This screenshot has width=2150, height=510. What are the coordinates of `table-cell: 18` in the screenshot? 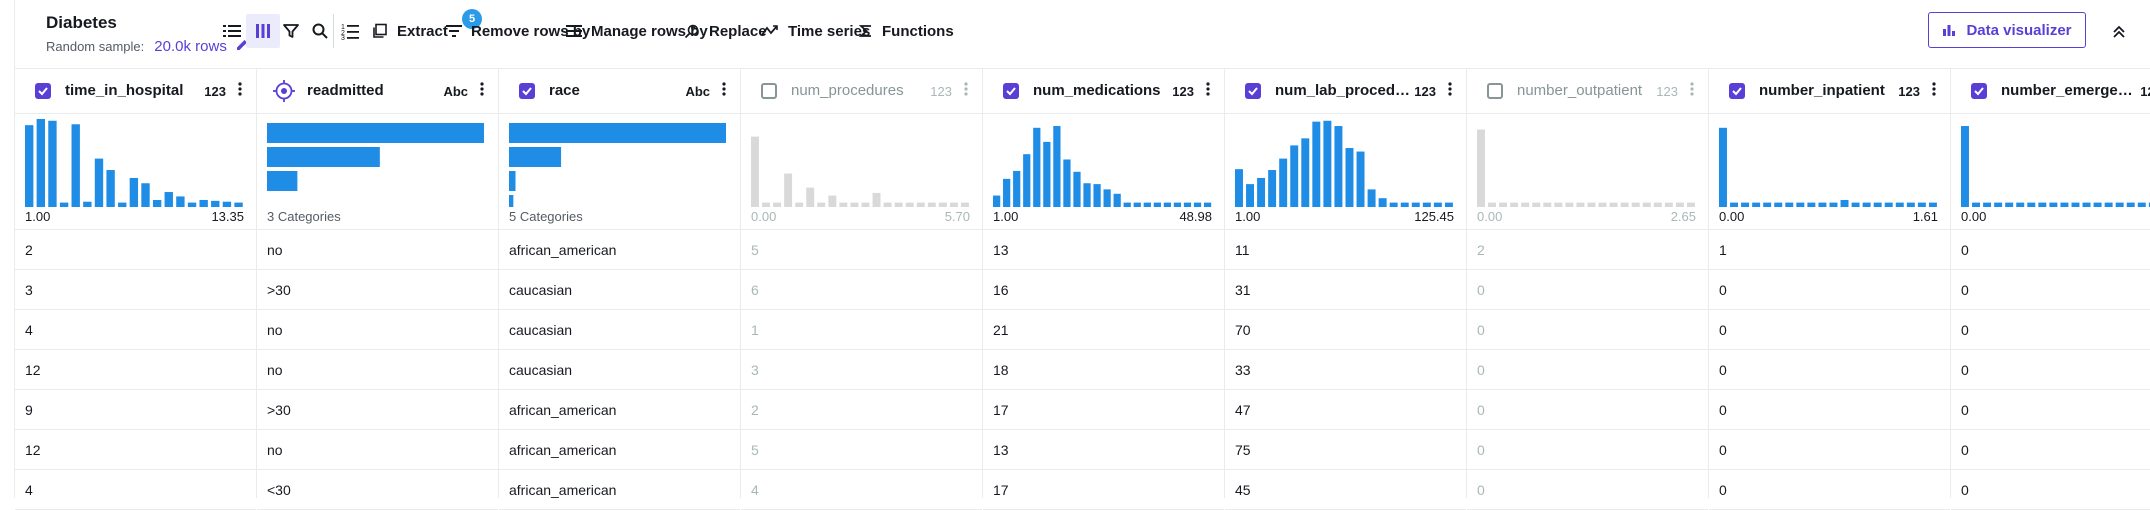 It's located at (1103, 370).